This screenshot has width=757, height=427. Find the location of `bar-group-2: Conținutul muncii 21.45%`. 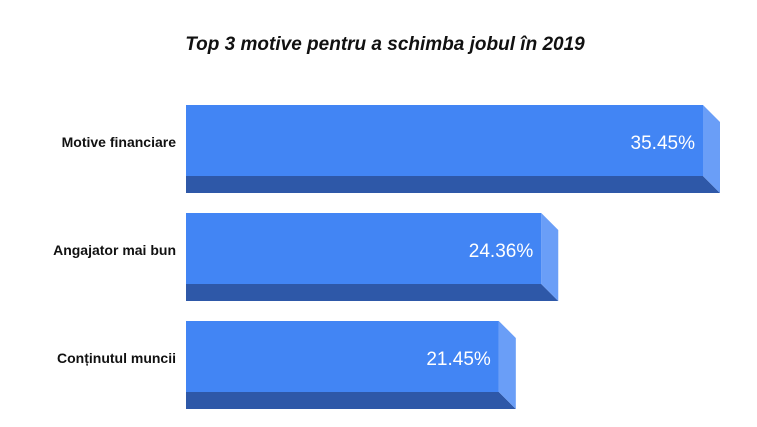

bar-group-2: Conținutul muncii 21.45% is located at coordinates (286, 365).